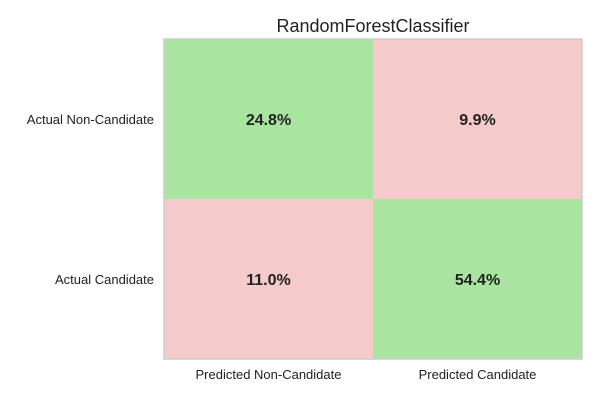 This screenshot has width=600, height=405. I want to click on heatmap-cell-r0-c0, so click(268, 119).